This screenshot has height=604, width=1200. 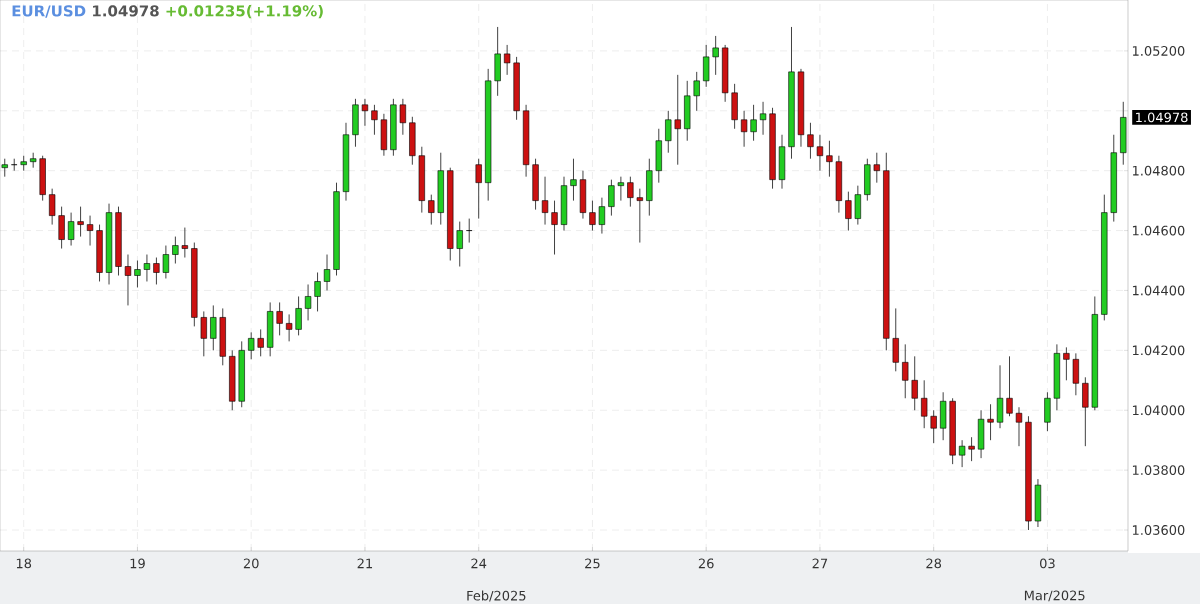 What do you see at coordinates (24, 563) in the screenshot?
I see `x-tick-label: 18` at bounding box center [24, 563].